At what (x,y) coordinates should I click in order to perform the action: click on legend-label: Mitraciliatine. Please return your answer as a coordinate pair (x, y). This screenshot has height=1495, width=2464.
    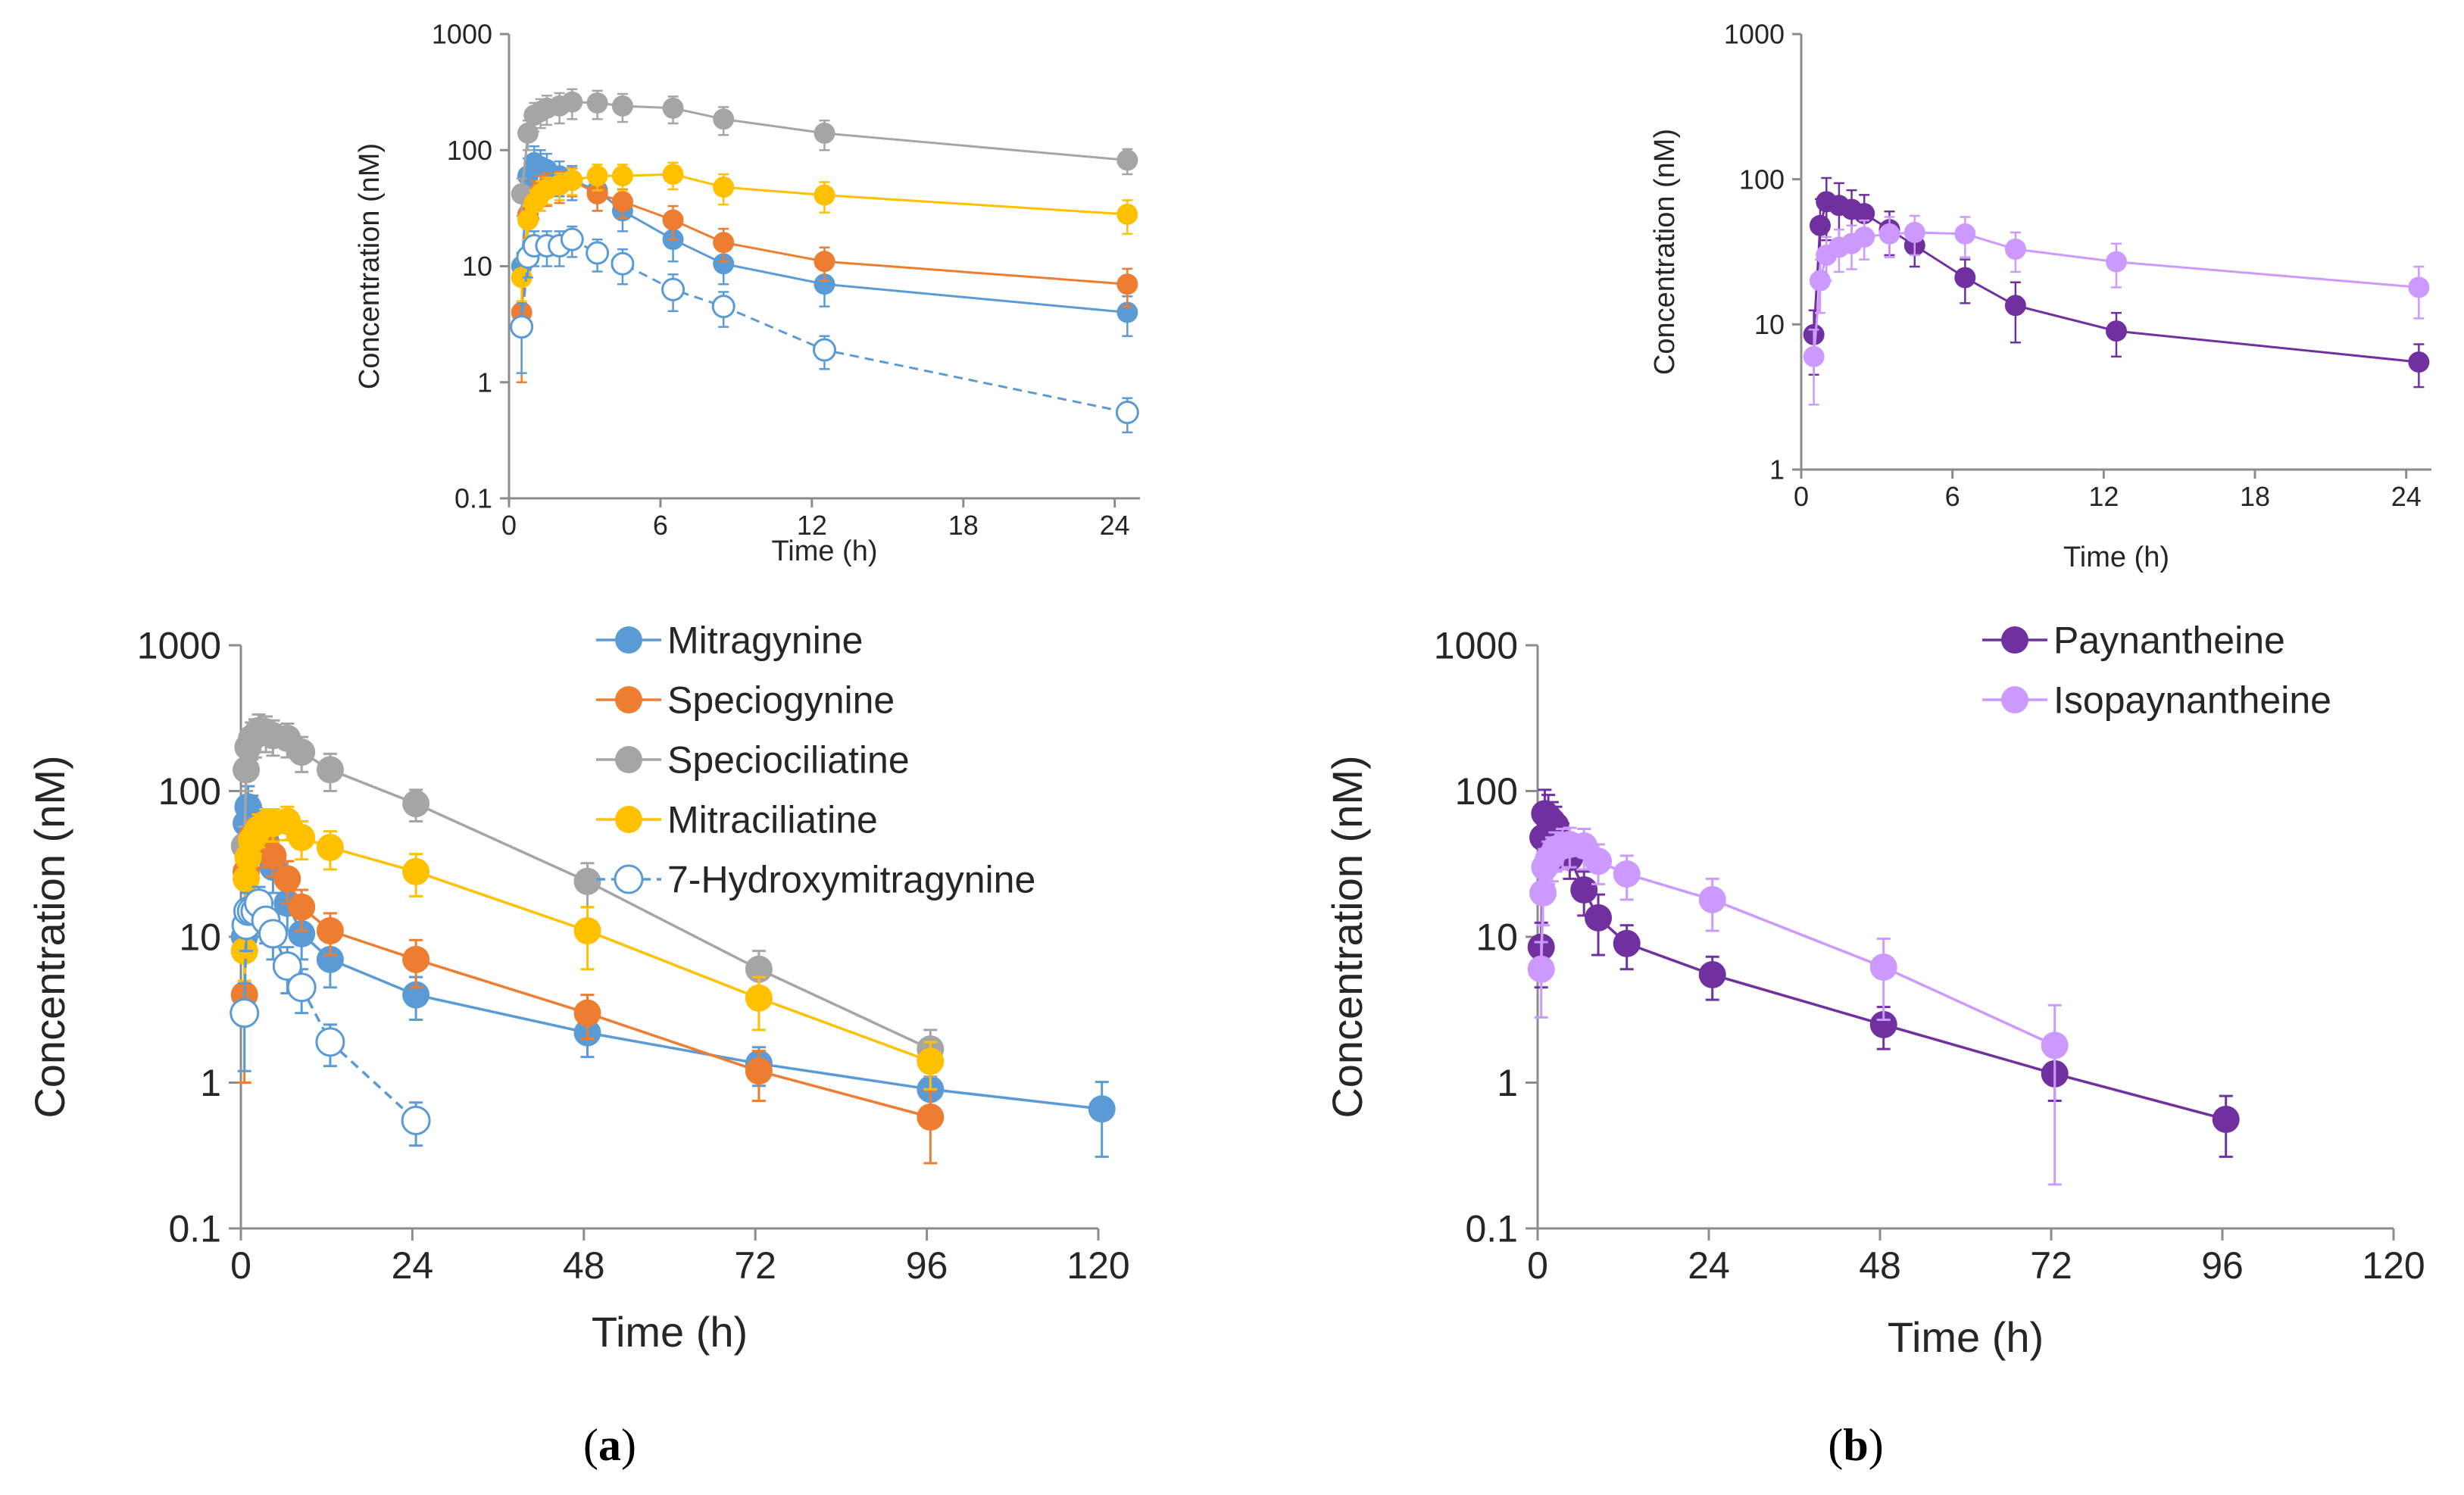
    Looking at the image, I should click on (772, 820).